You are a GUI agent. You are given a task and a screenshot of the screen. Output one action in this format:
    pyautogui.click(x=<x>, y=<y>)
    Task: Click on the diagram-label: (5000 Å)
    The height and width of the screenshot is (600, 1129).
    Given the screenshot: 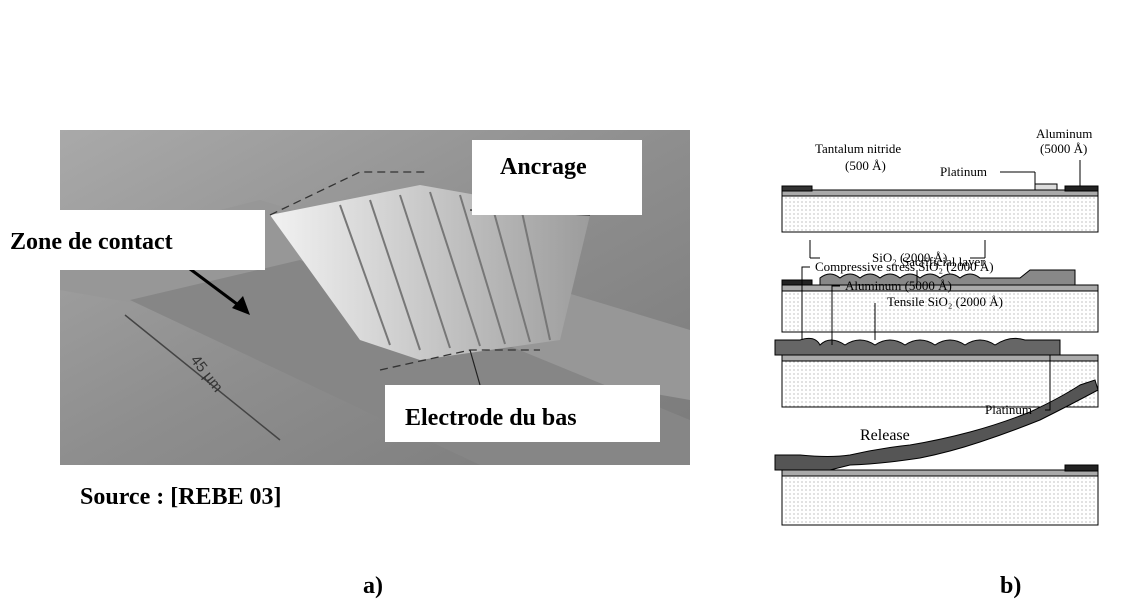 What is the action you would take?
    pyautogui.click(x=1063, y=148)
    